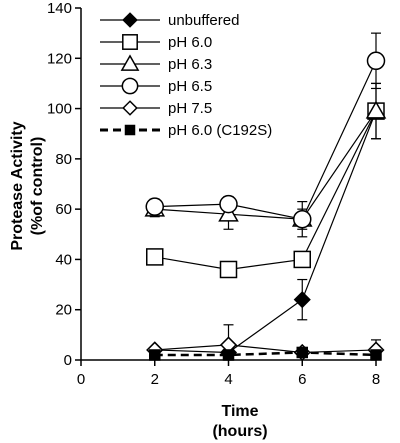  Describe the element at coordinates (239, 431) in the screenshot. I see `x-axis-title-line-2: (hours)` at that location.